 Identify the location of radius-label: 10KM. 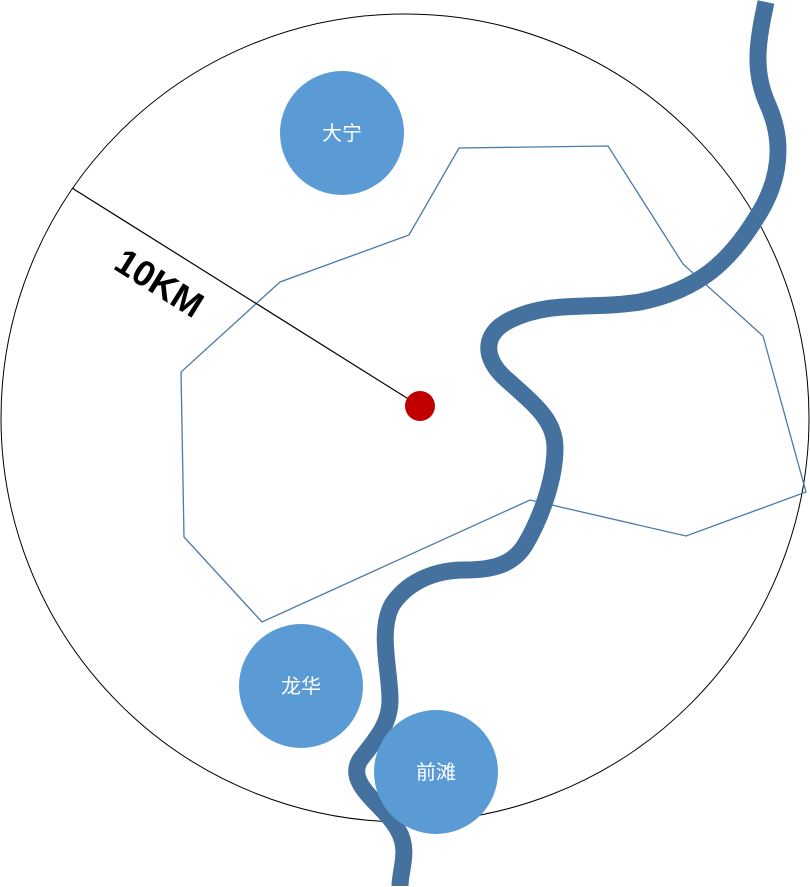
(159, 283).